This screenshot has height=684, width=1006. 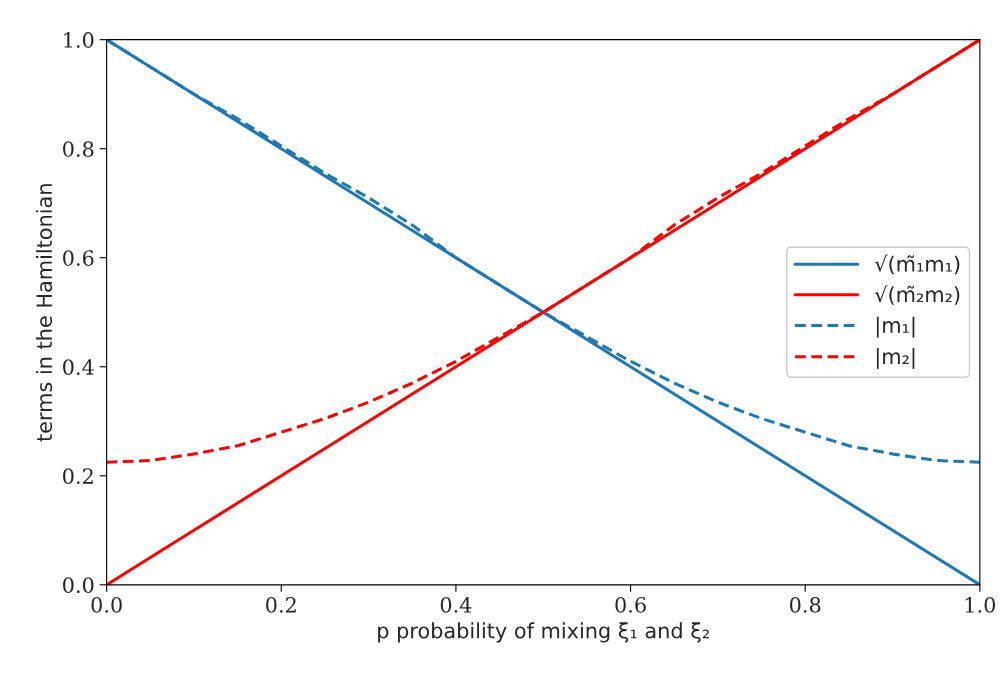 I want to click on x-tick-label: 1.0, so click(x=980, y=604).